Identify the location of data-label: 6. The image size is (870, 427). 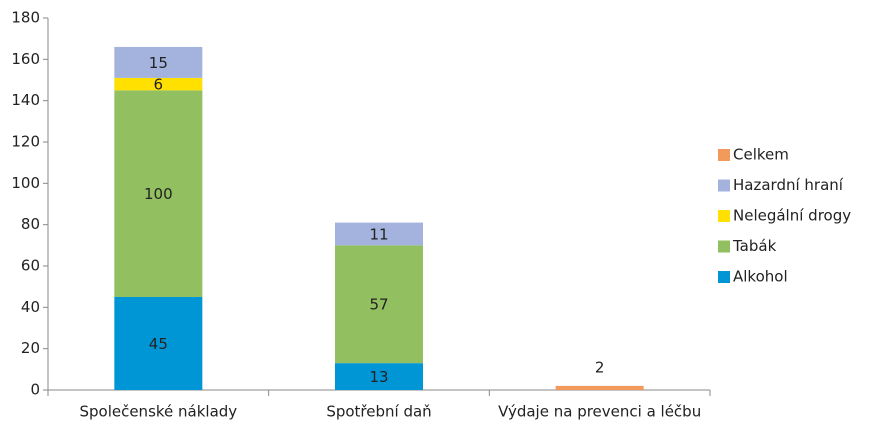
(159, 85).